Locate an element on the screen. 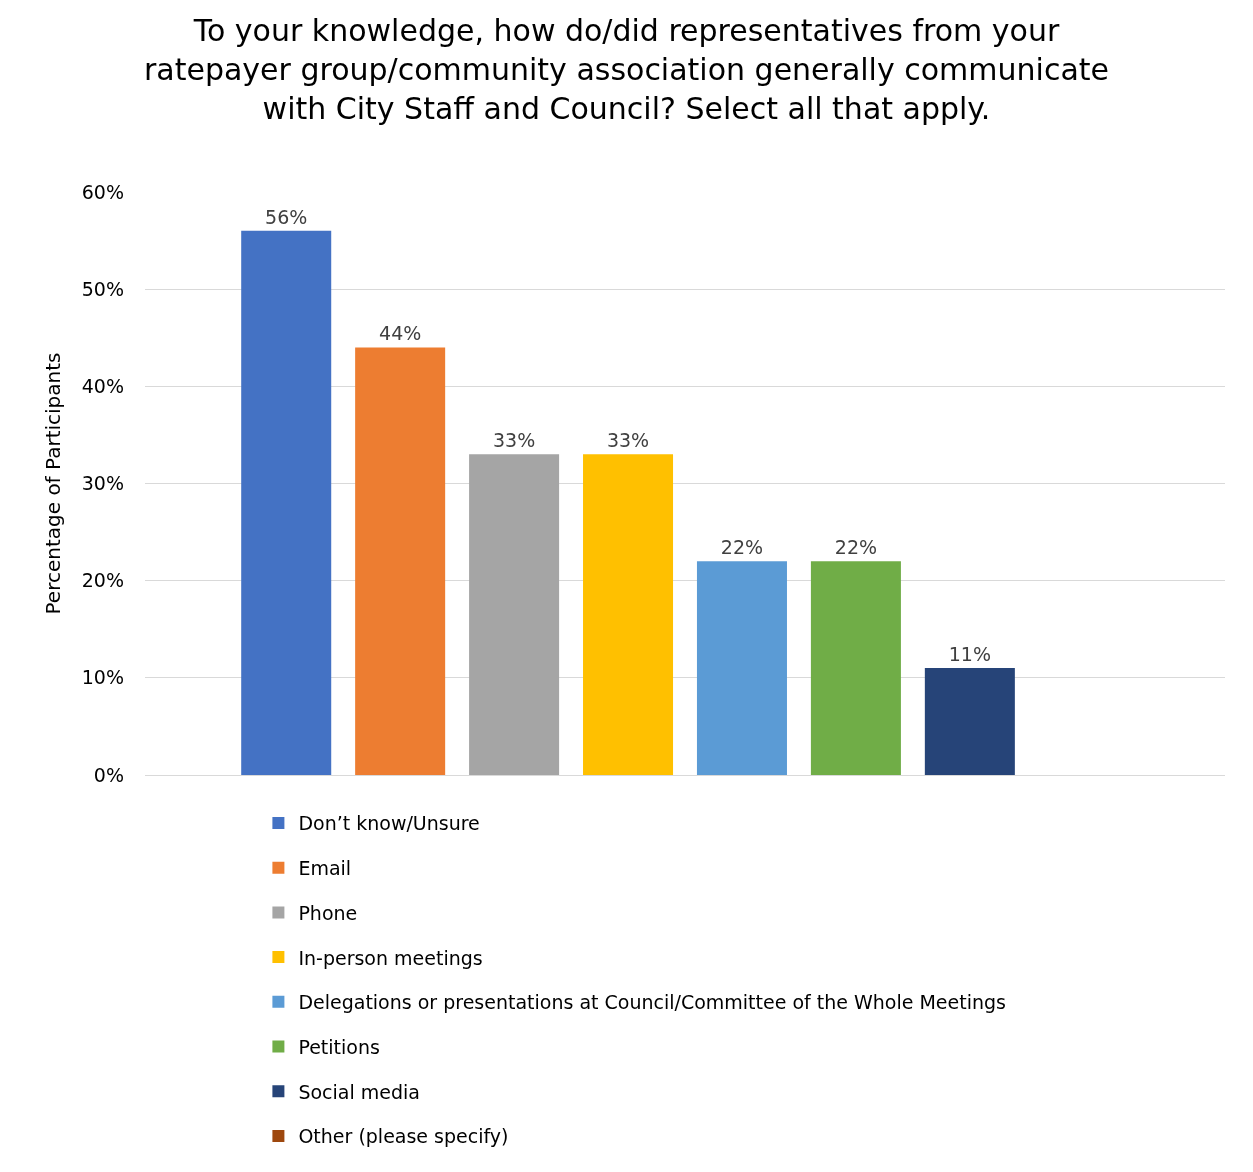 The width and height of the screenshot is (1253, 1172). y-tick-label: 60% is located at coordinates (102, 191).